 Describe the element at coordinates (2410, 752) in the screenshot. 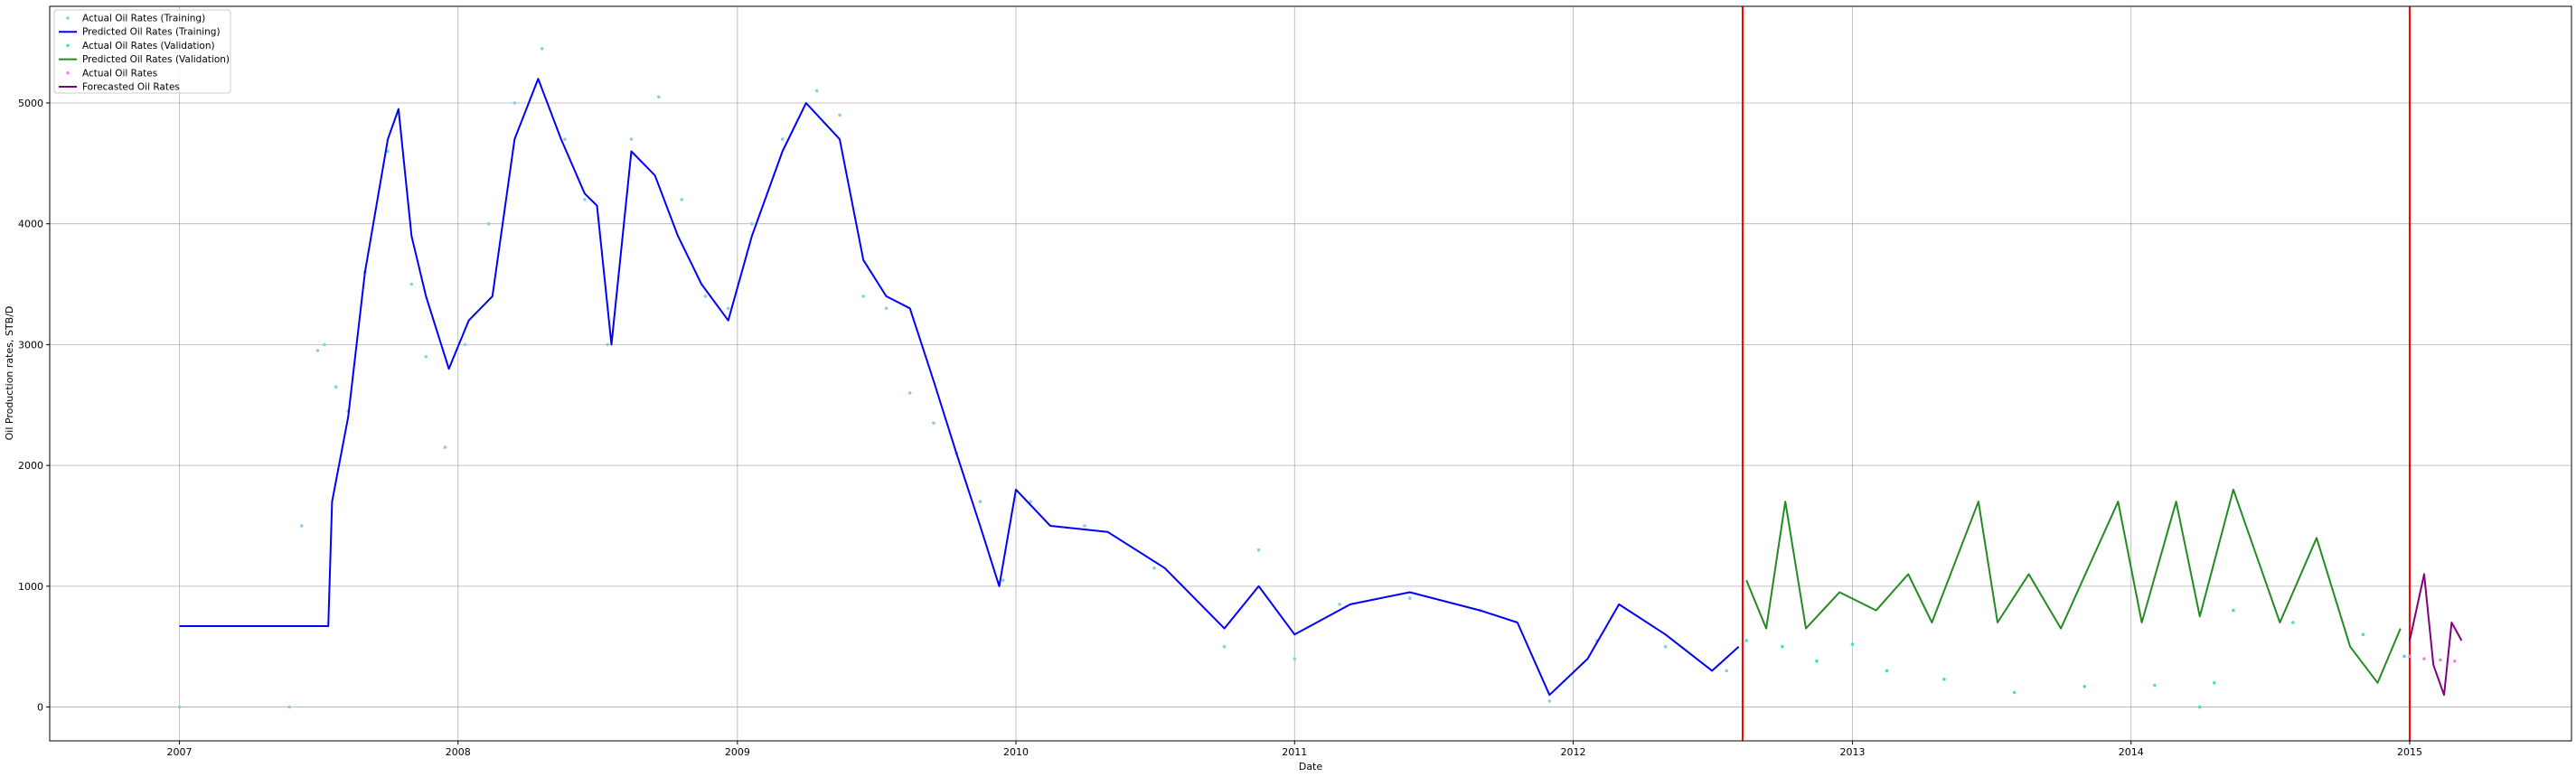

I see `x-tick-label: 2015` at that location.